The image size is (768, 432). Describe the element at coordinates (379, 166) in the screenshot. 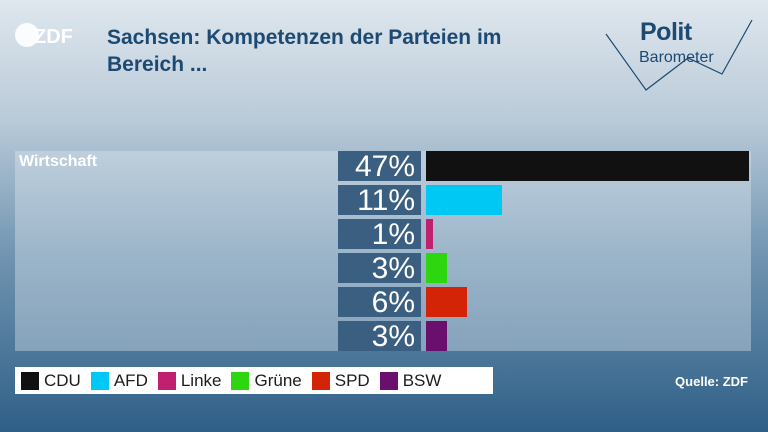

I see `value-label-cdu: 47%` at that location.